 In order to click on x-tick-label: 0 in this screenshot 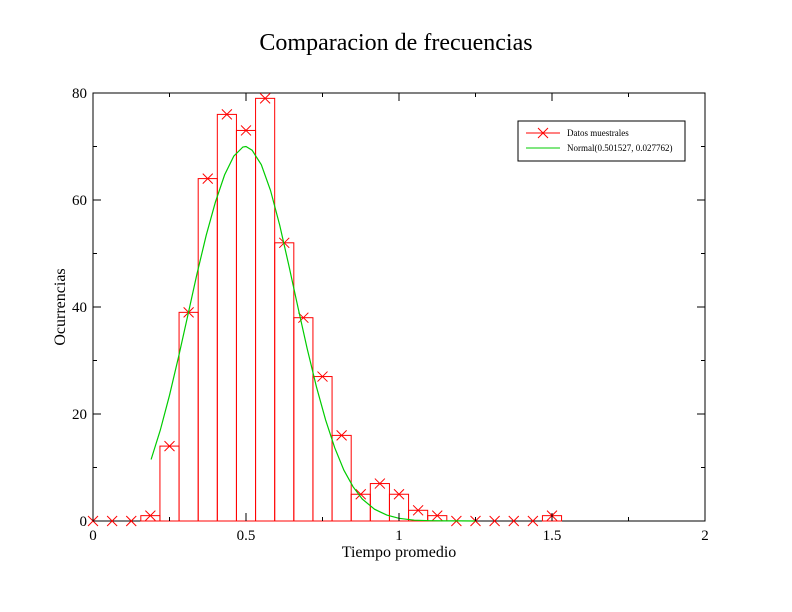, I will do `click(93, 536)`.